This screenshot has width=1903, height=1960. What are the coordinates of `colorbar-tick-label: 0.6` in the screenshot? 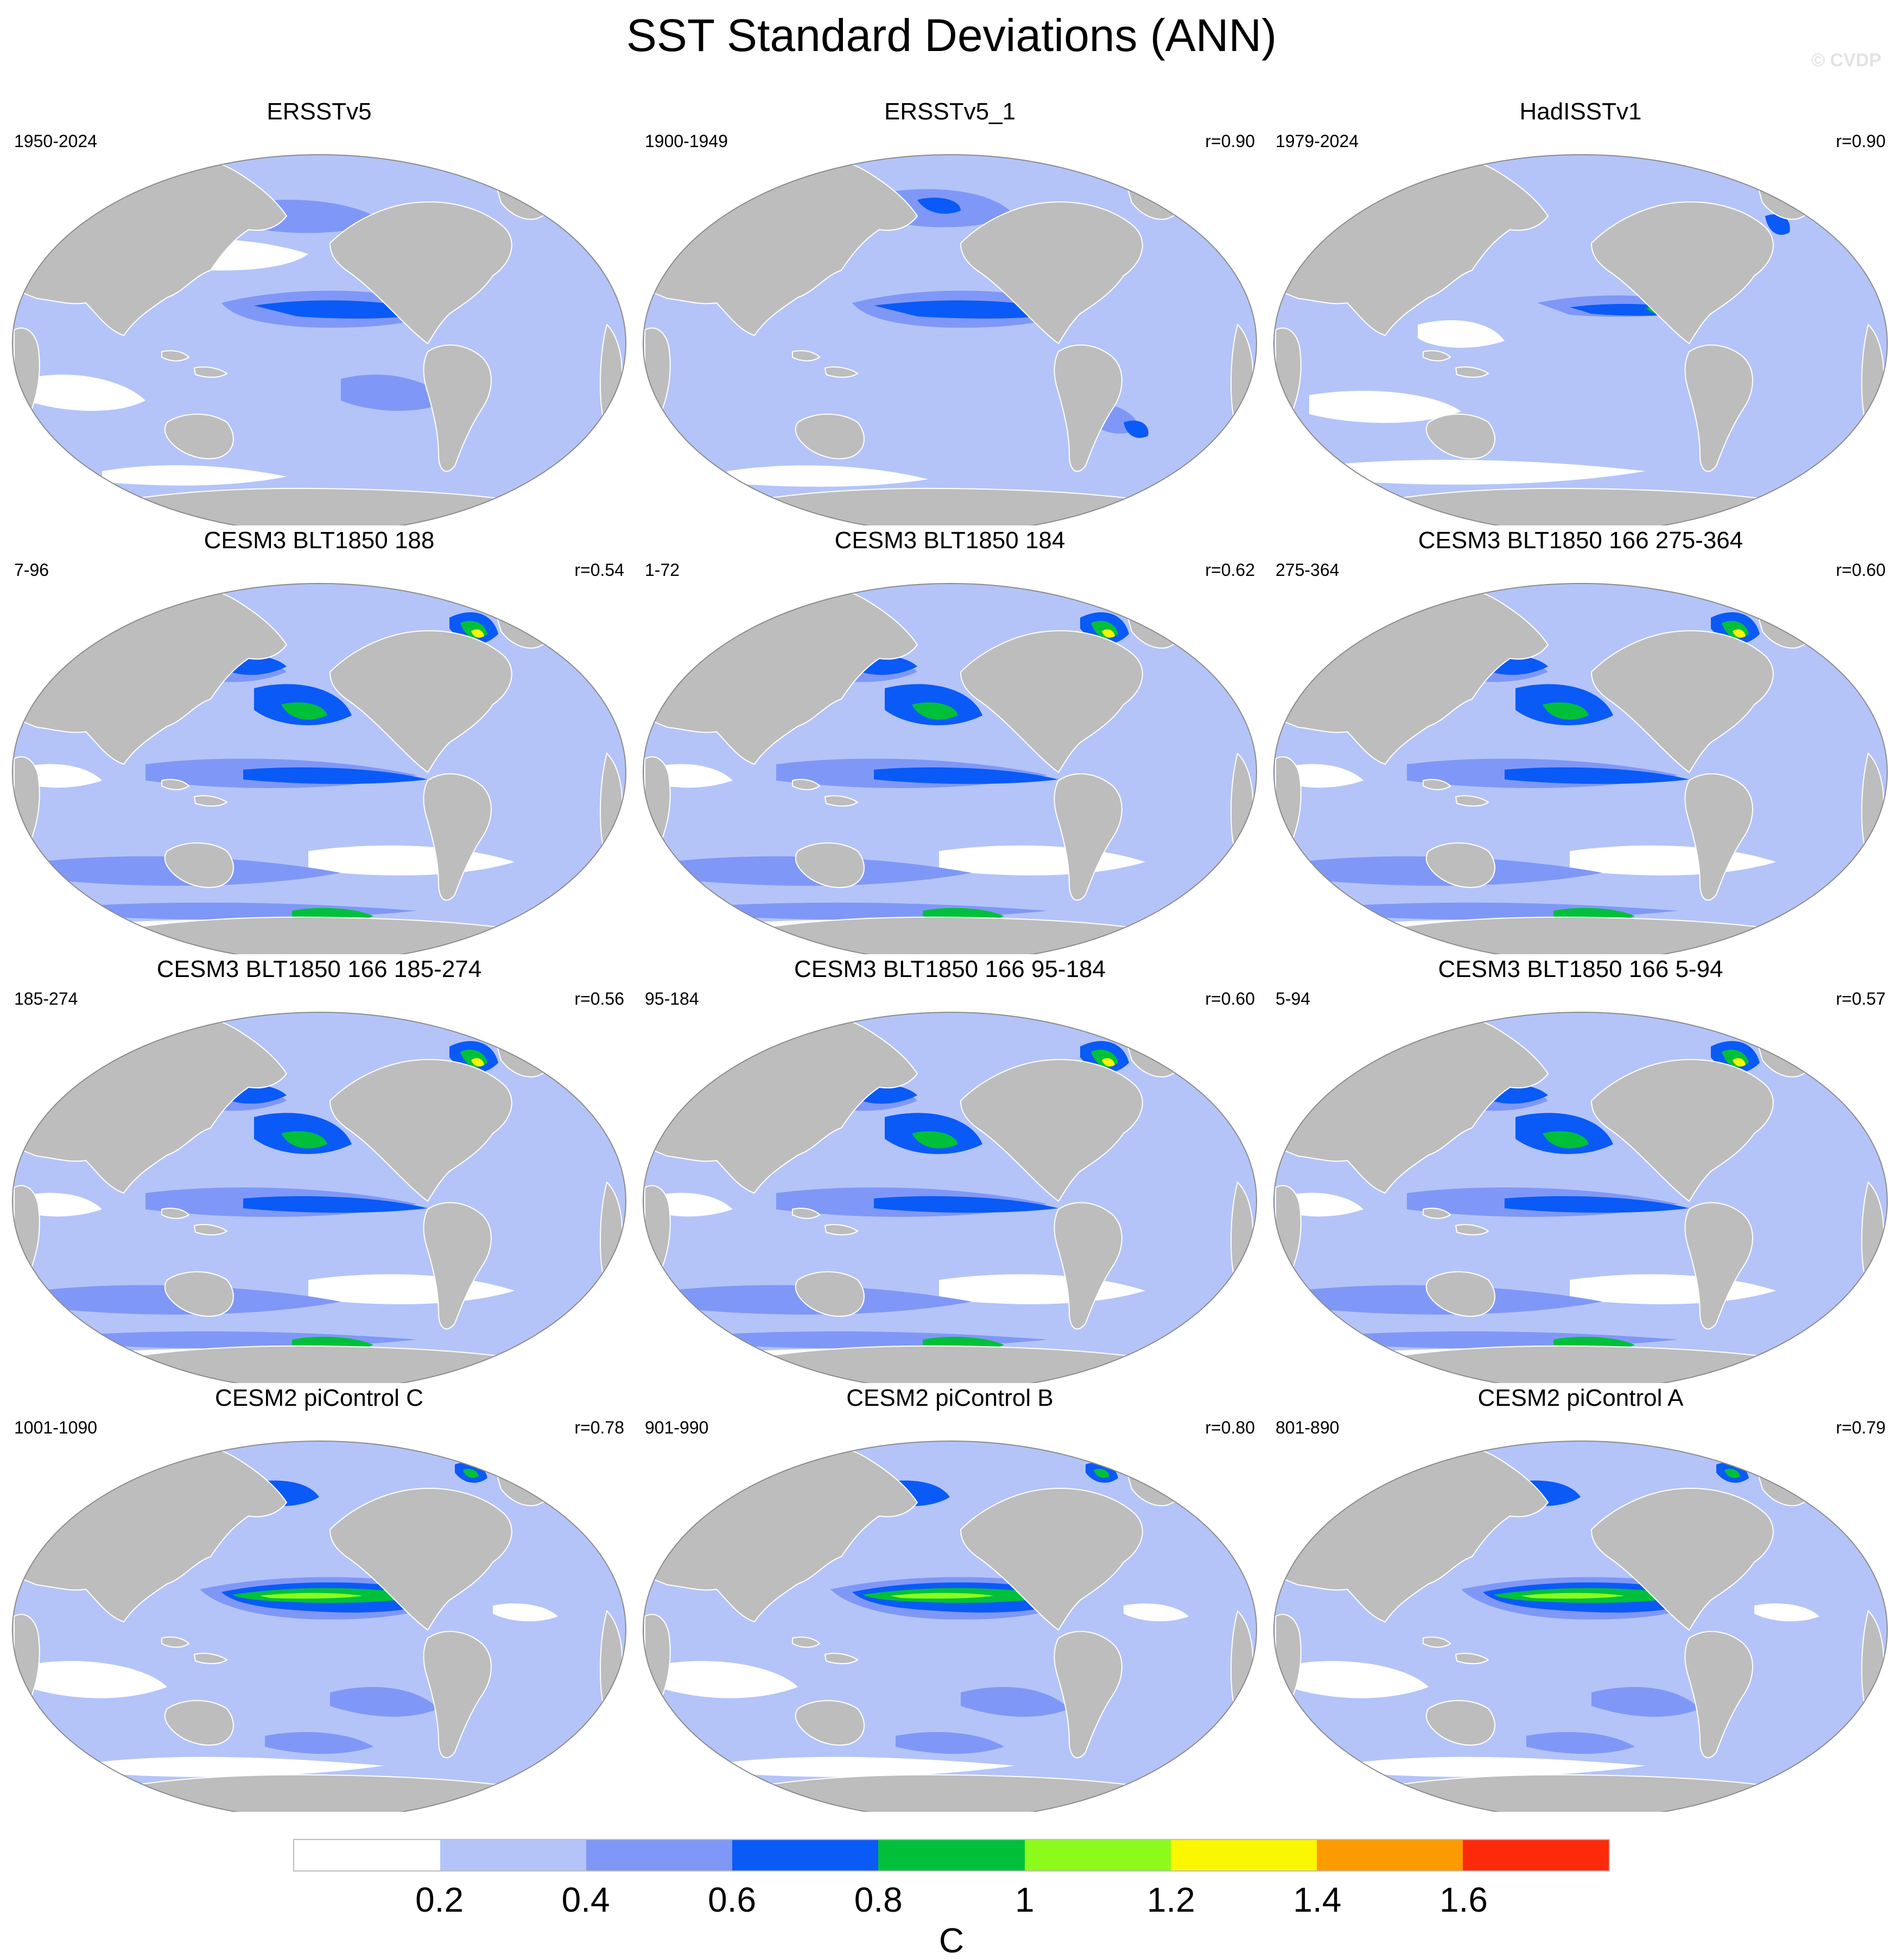 It's located at (733, 1899).